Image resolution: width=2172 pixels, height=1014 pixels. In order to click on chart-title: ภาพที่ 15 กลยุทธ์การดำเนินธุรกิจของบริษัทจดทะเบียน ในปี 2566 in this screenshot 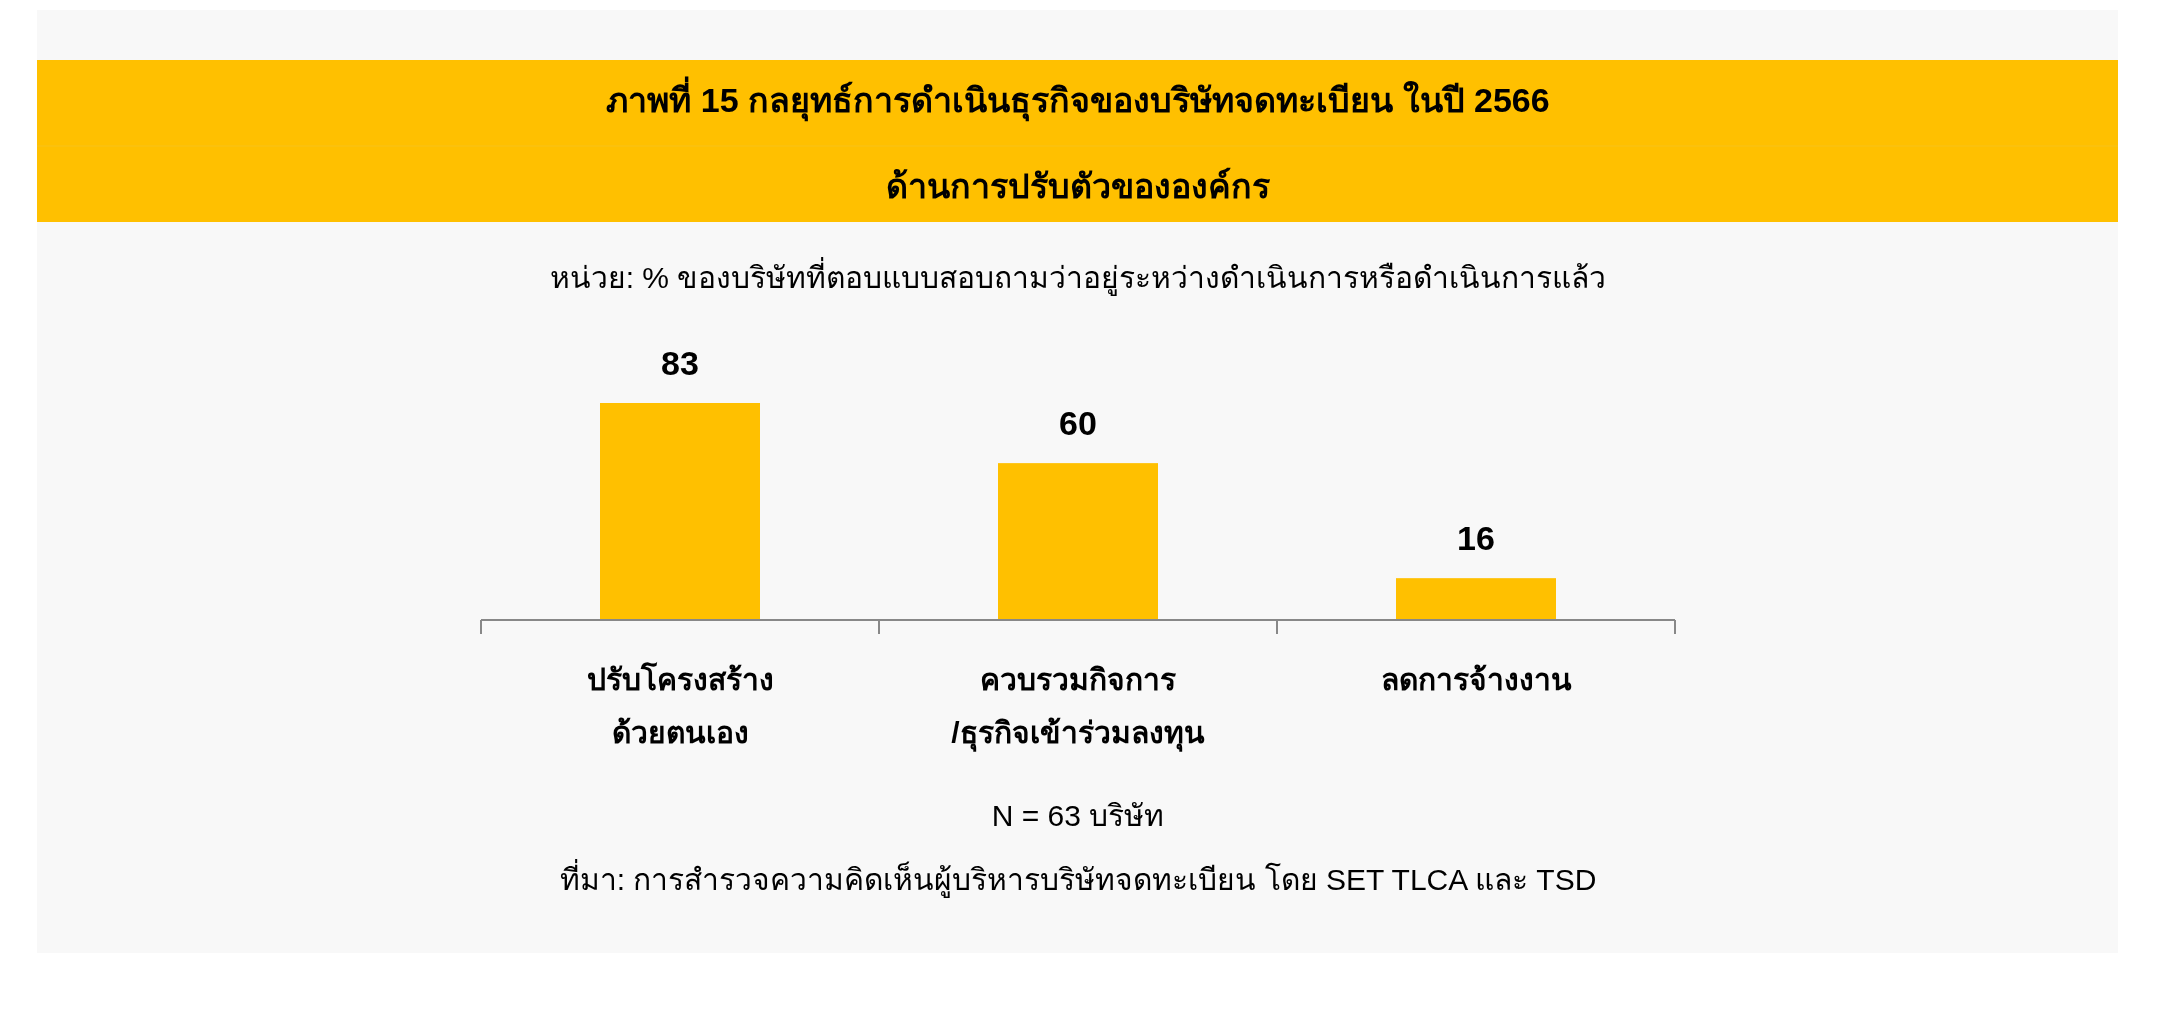, I will do `click(1078, 99)`.